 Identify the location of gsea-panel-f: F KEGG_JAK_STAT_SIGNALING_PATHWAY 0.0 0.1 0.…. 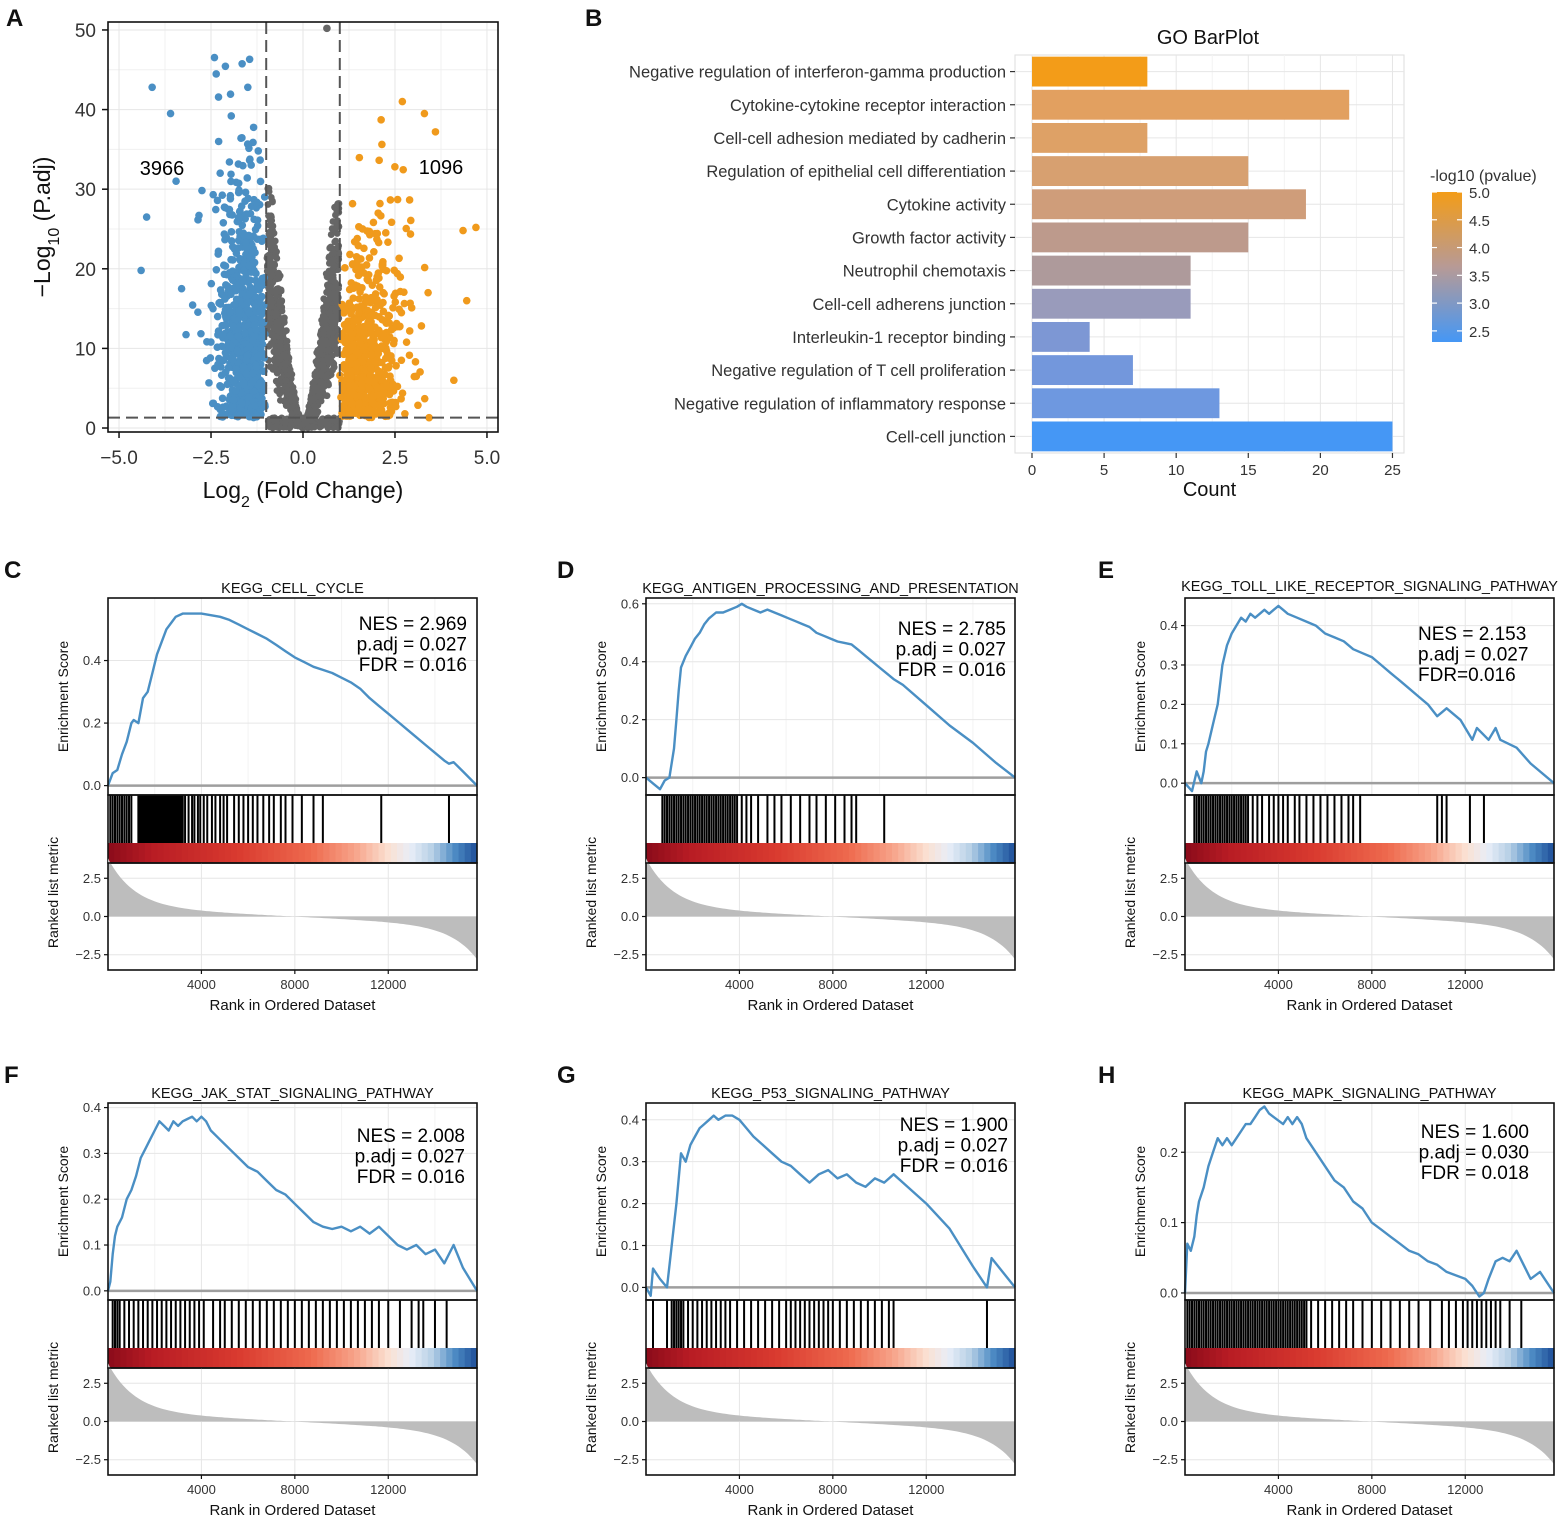
(241, 1290).